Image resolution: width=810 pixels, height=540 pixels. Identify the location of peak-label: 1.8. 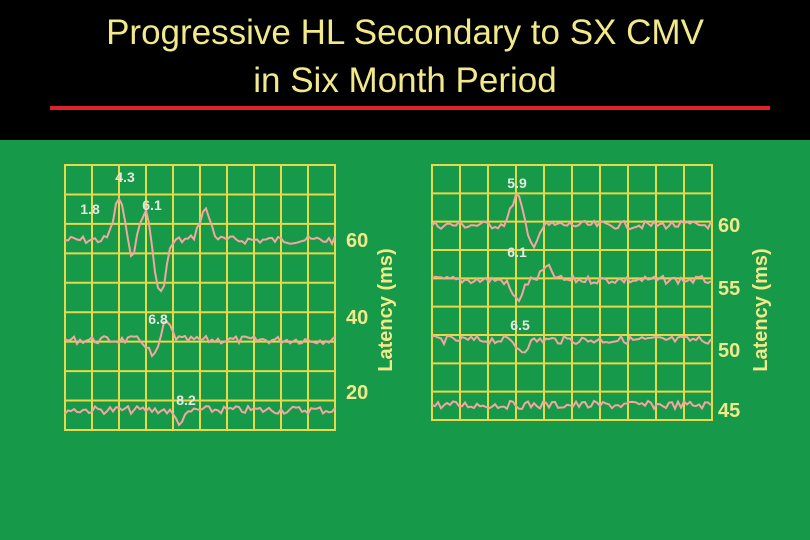
(90, 209).